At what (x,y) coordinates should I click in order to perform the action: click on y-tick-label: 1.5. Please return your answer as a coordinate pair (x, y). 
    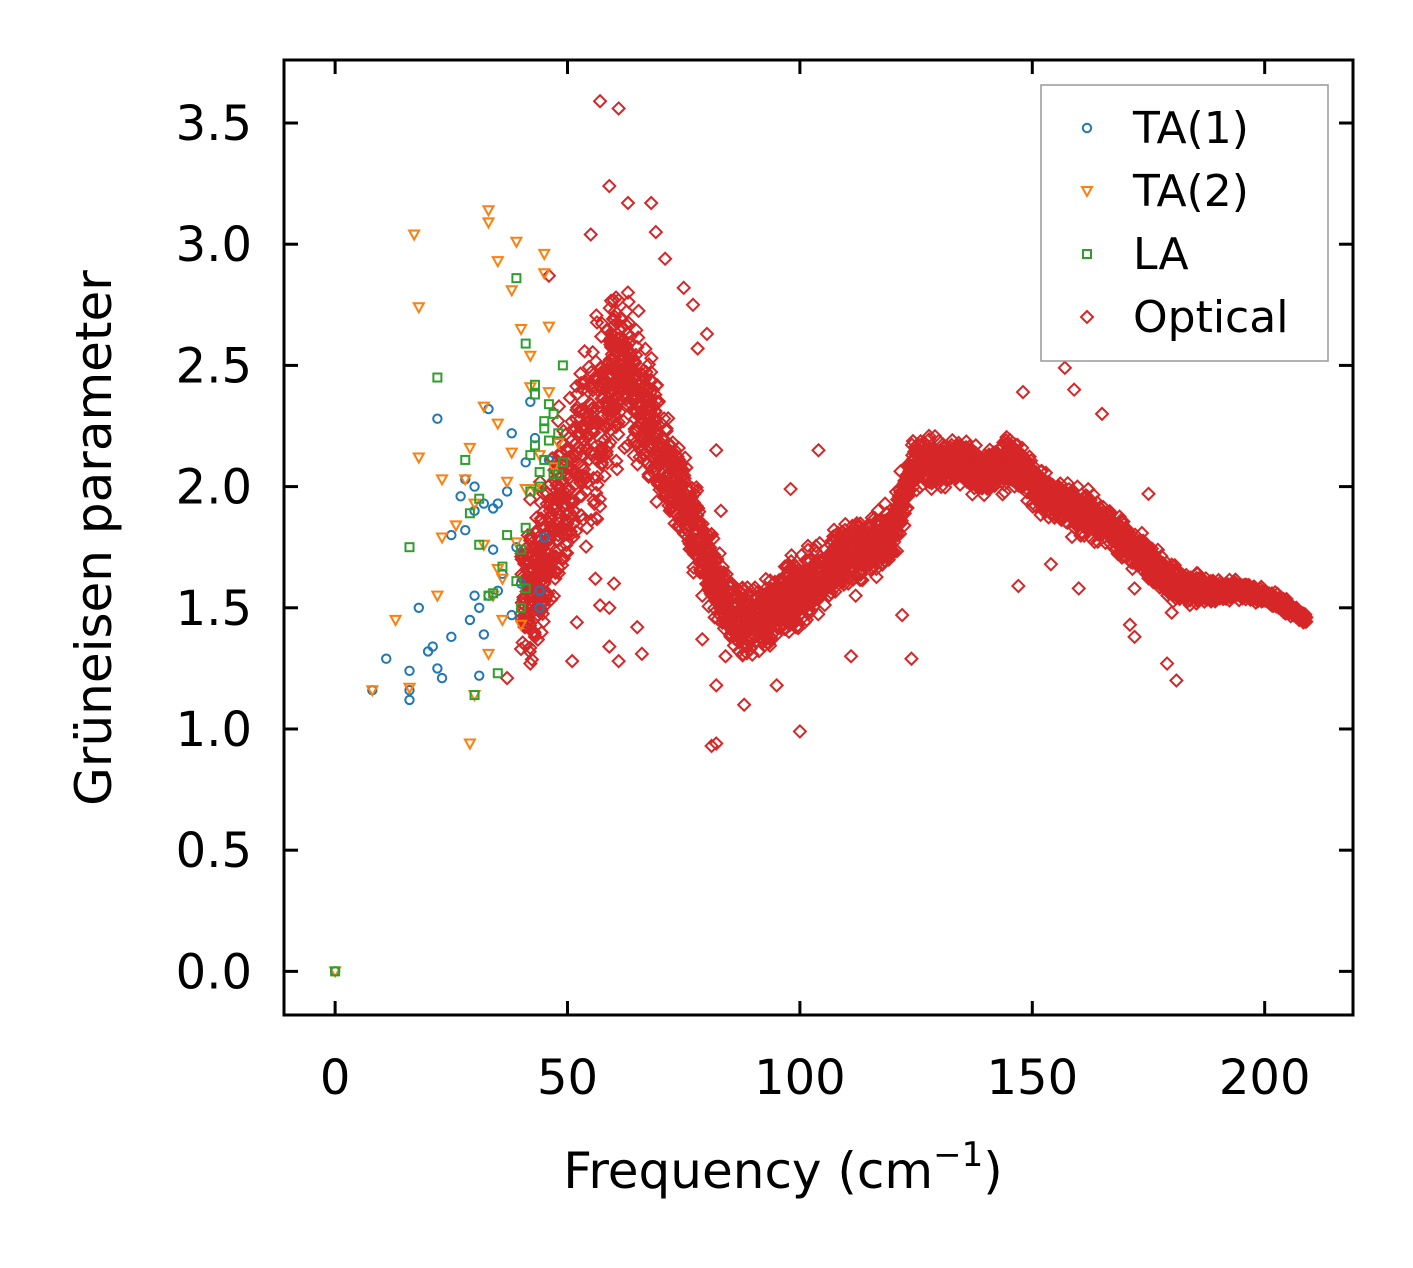
    Looking at the image, I should click on (214, 609).